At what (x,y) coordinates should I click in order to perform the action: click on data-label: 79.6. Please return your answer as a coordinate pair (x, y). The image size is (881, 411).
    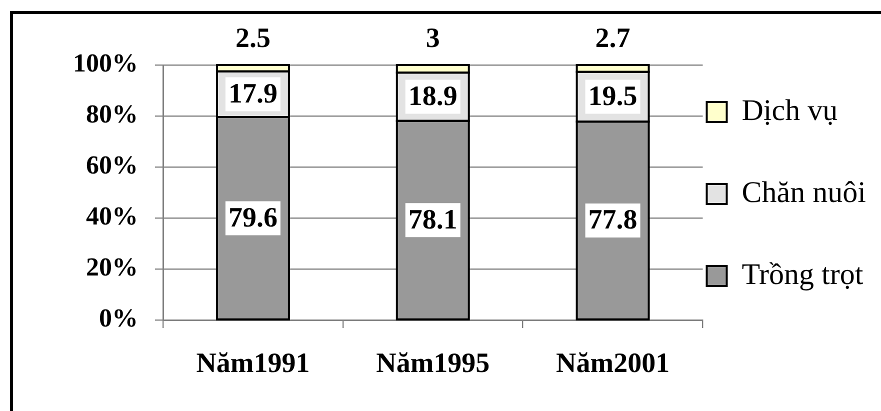
    Looking at the image, I should click on (253, 218).